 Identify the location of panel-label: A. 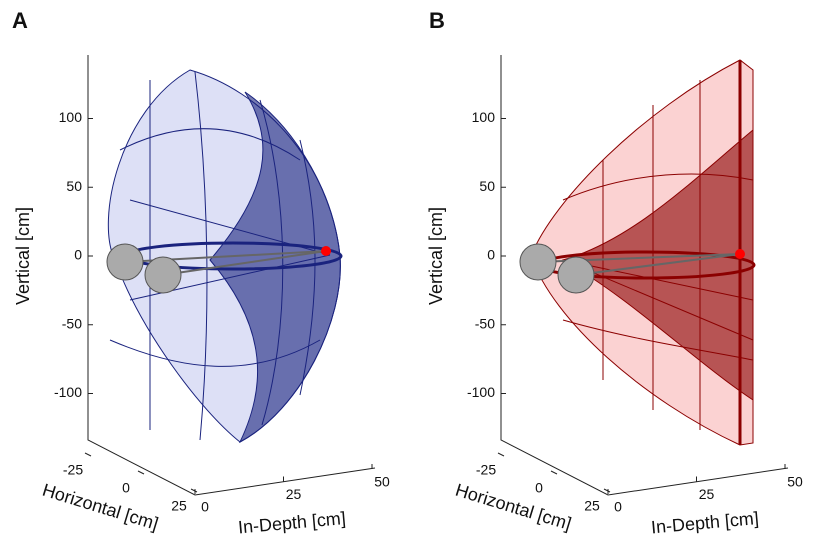
(20, 20).